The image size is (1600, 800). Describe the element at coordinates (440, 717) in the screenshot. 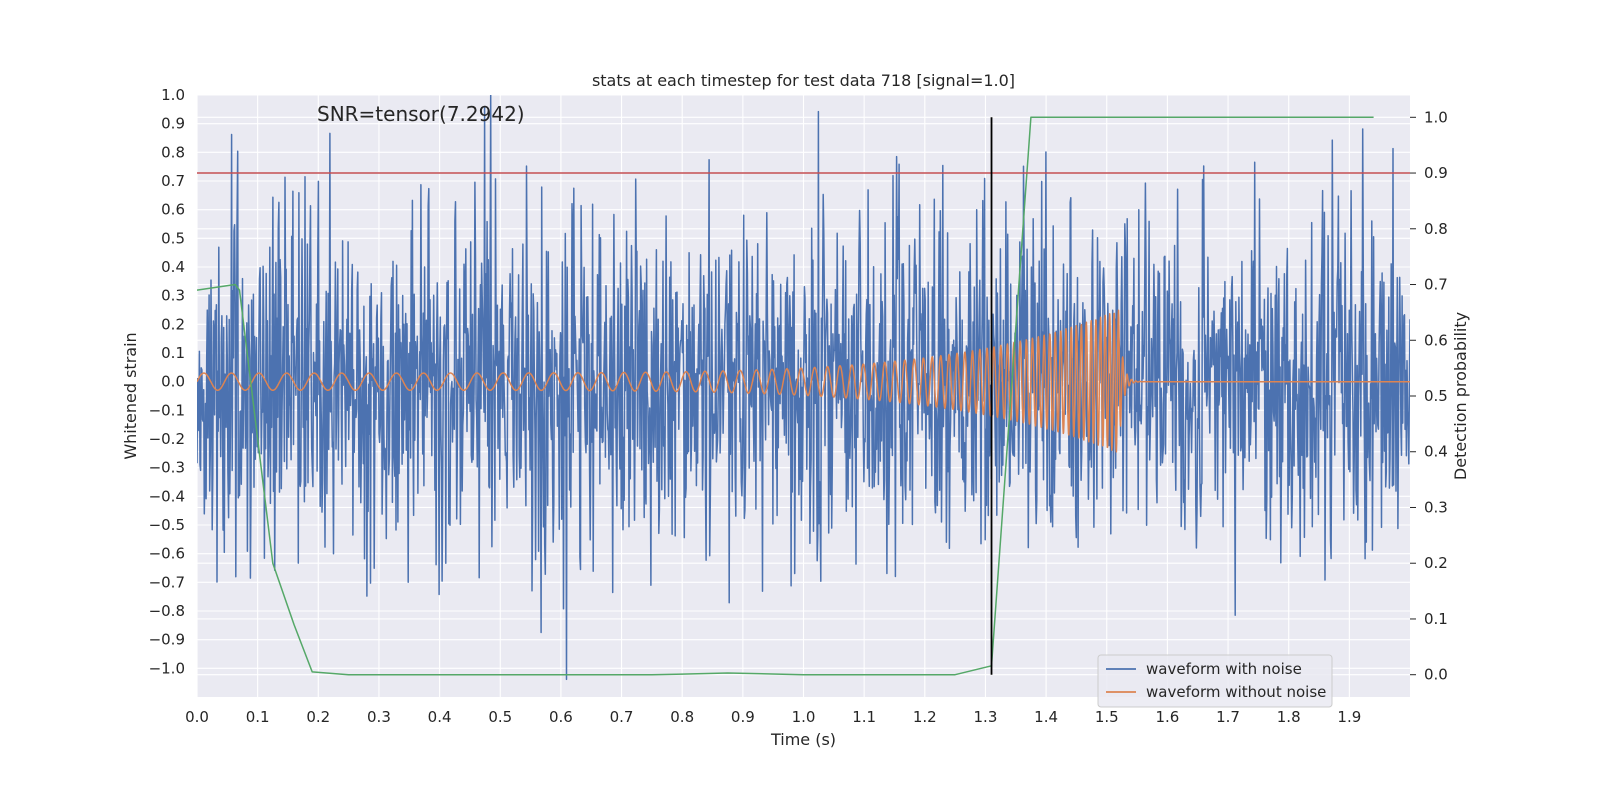

I see `x-tick-label: 0.4` at that location.